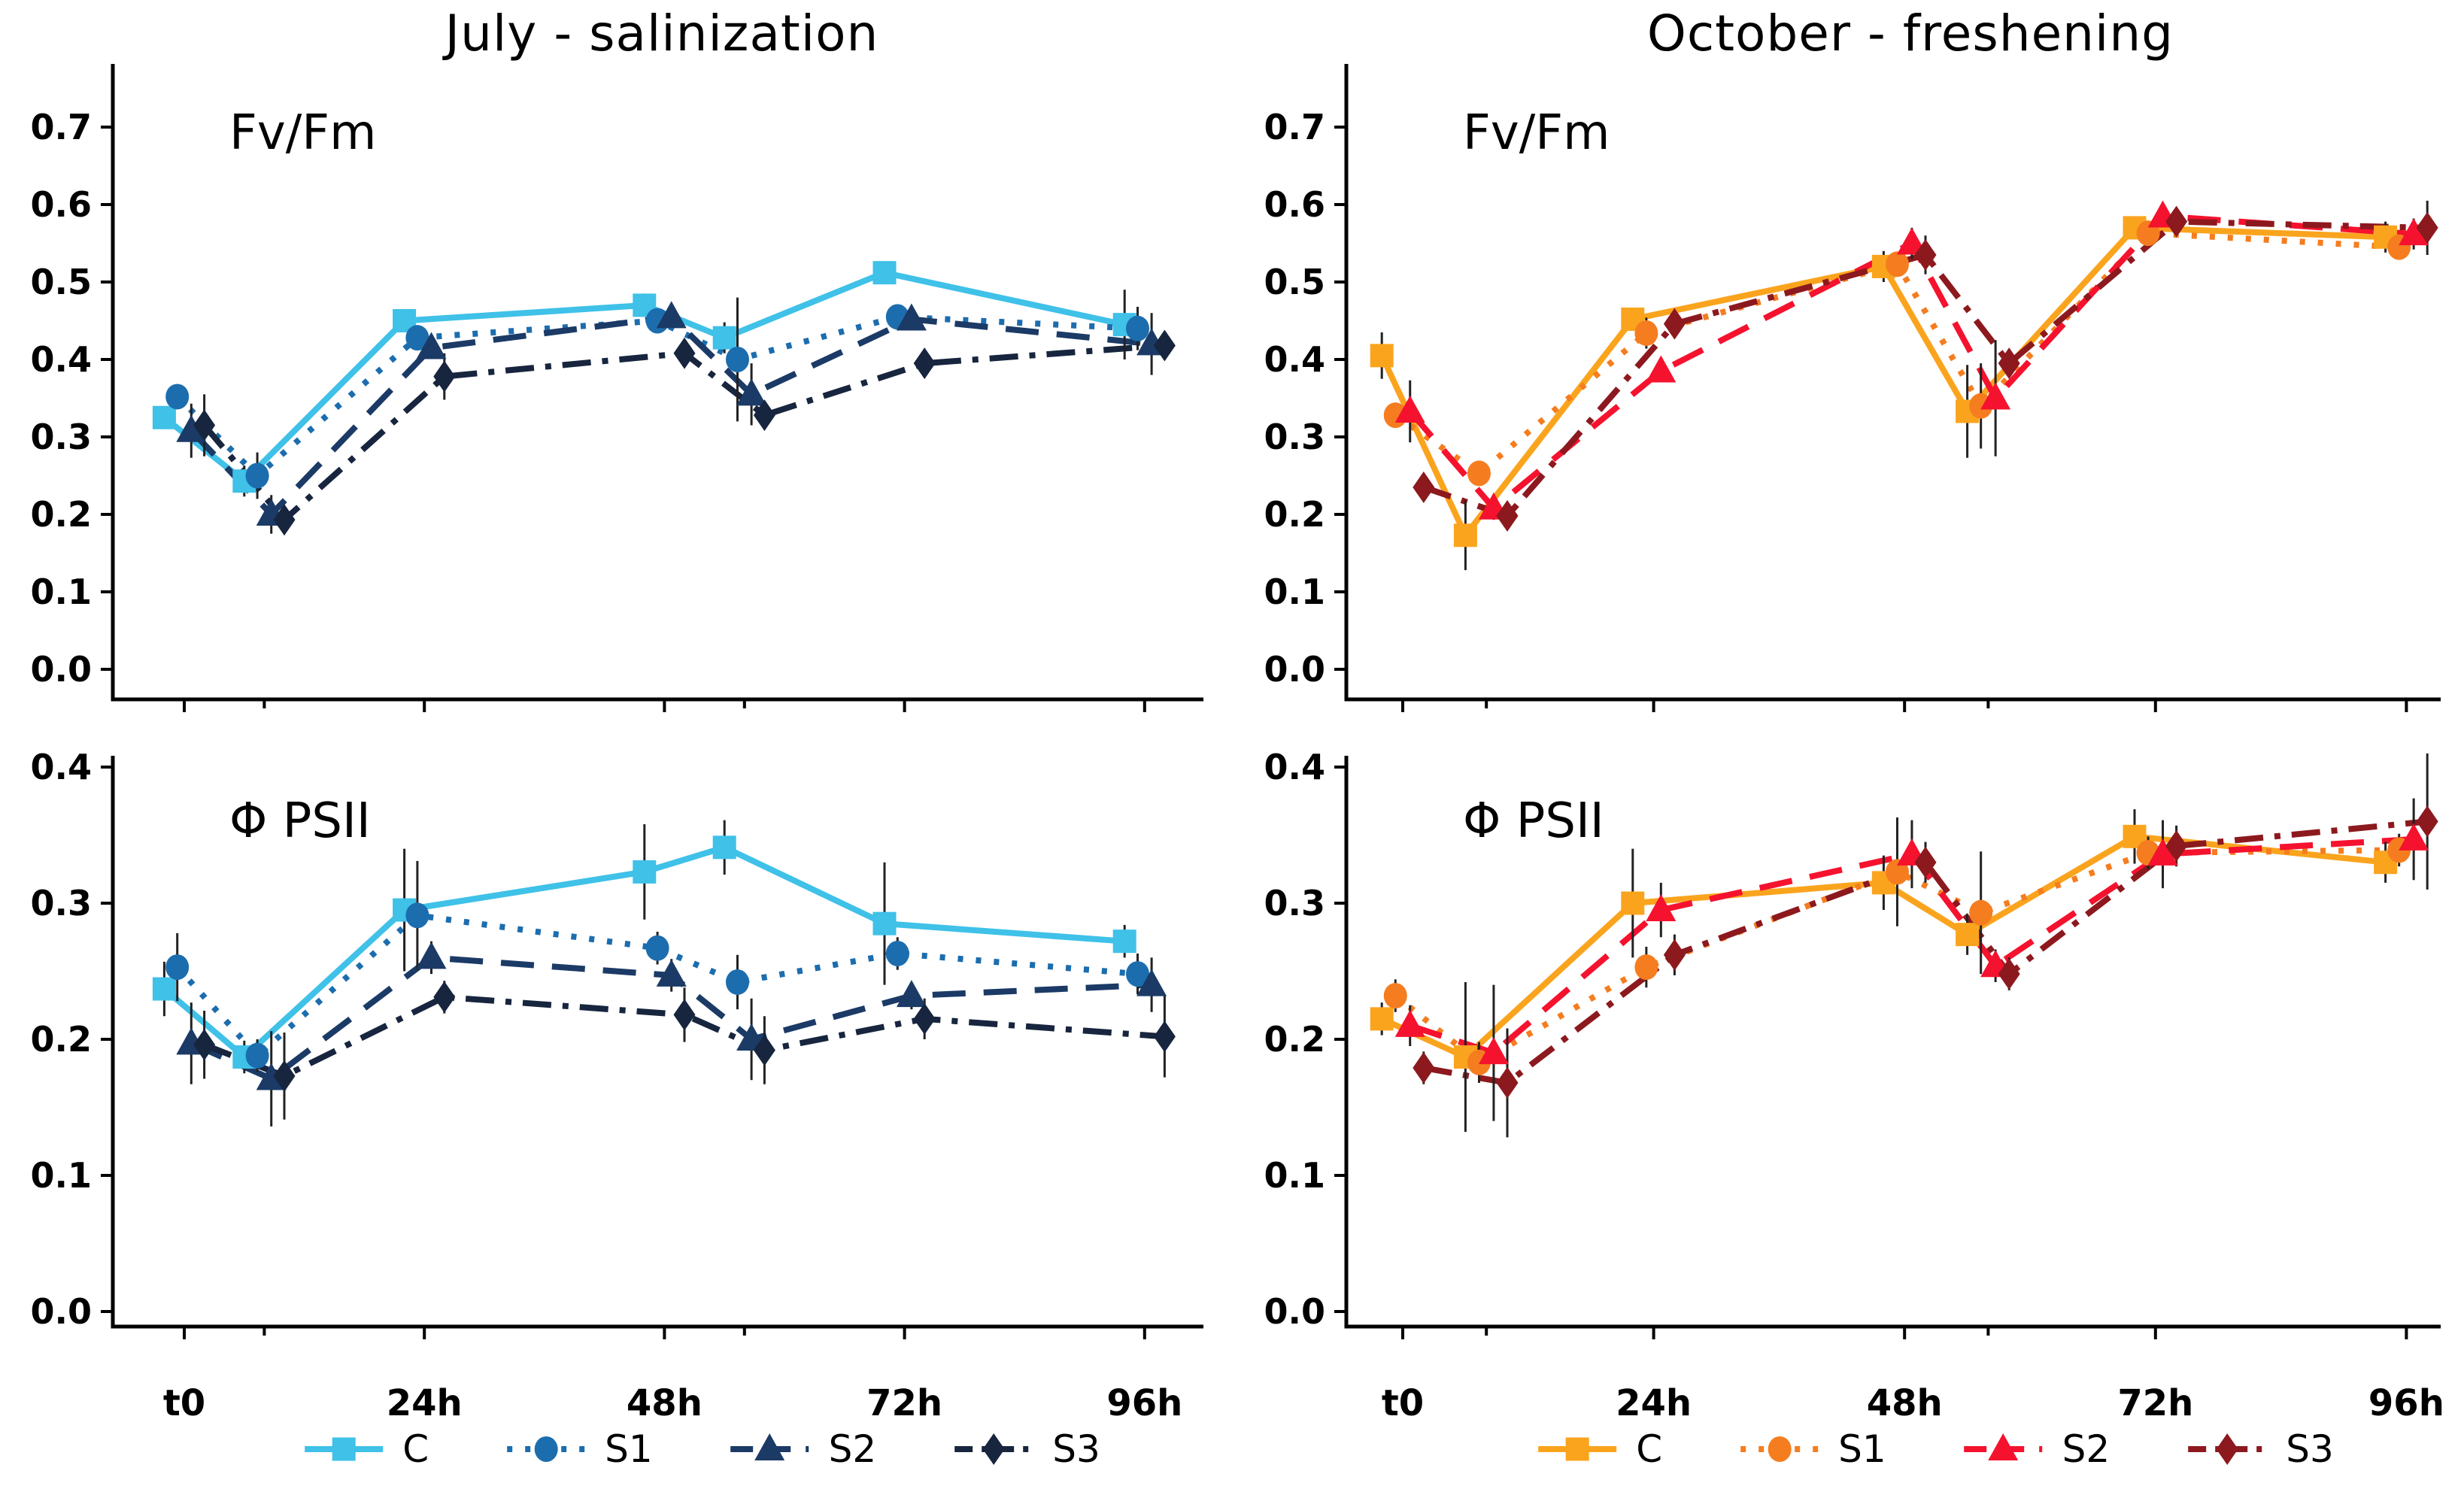 Image resolution: width=2464 pixels, height=1492 pixels. What do you see at coordinates (425, 1403) in the screenshot?
I see `x-tick-label: 24h` at bounding box center [425, 1403].